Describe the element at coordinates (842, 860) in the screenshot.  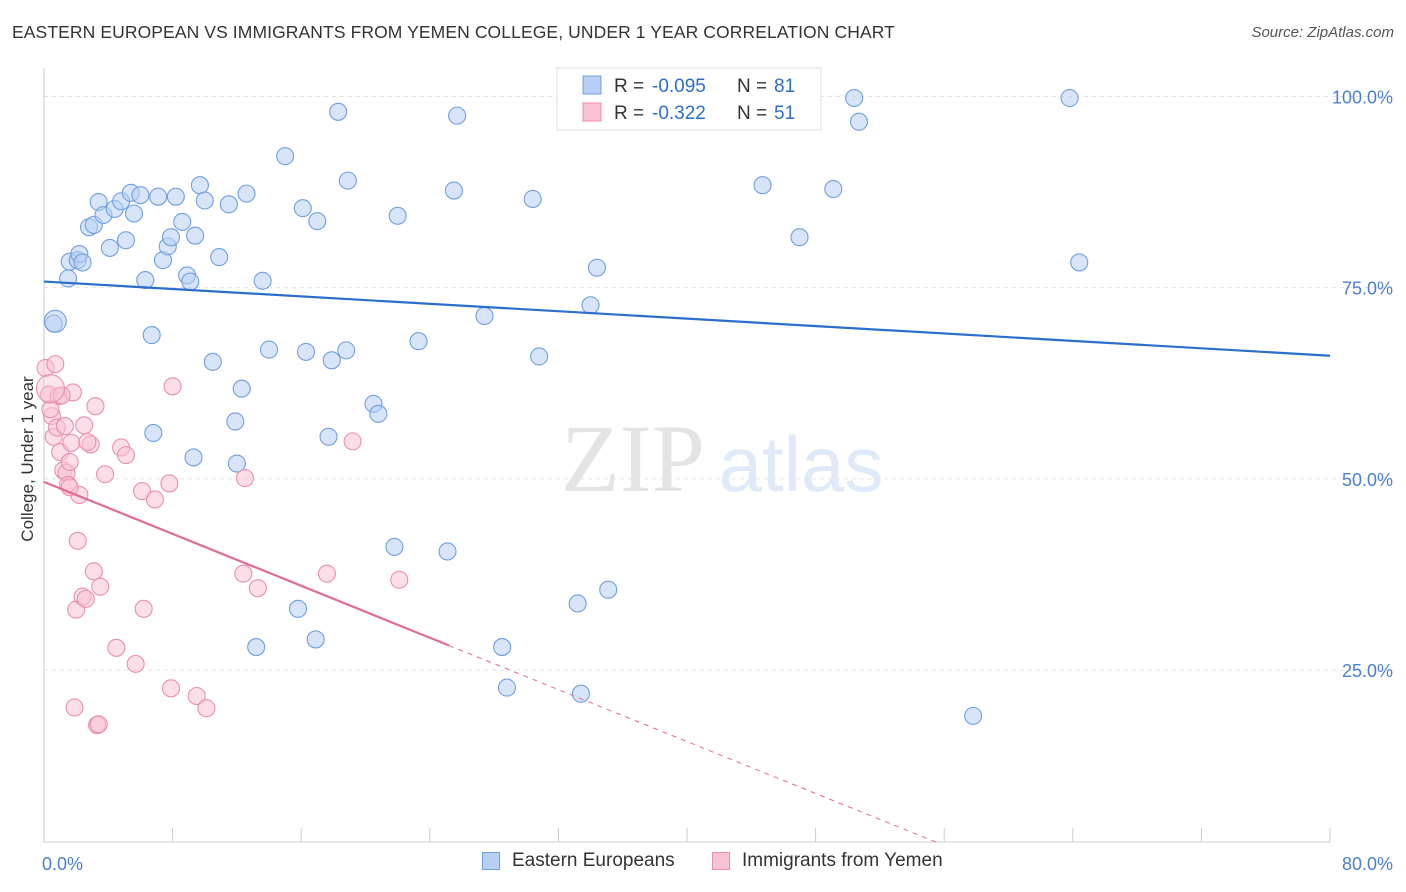
I see `legend-label-immigrants-from-yemen: Immigrants from Yemen` at that location.